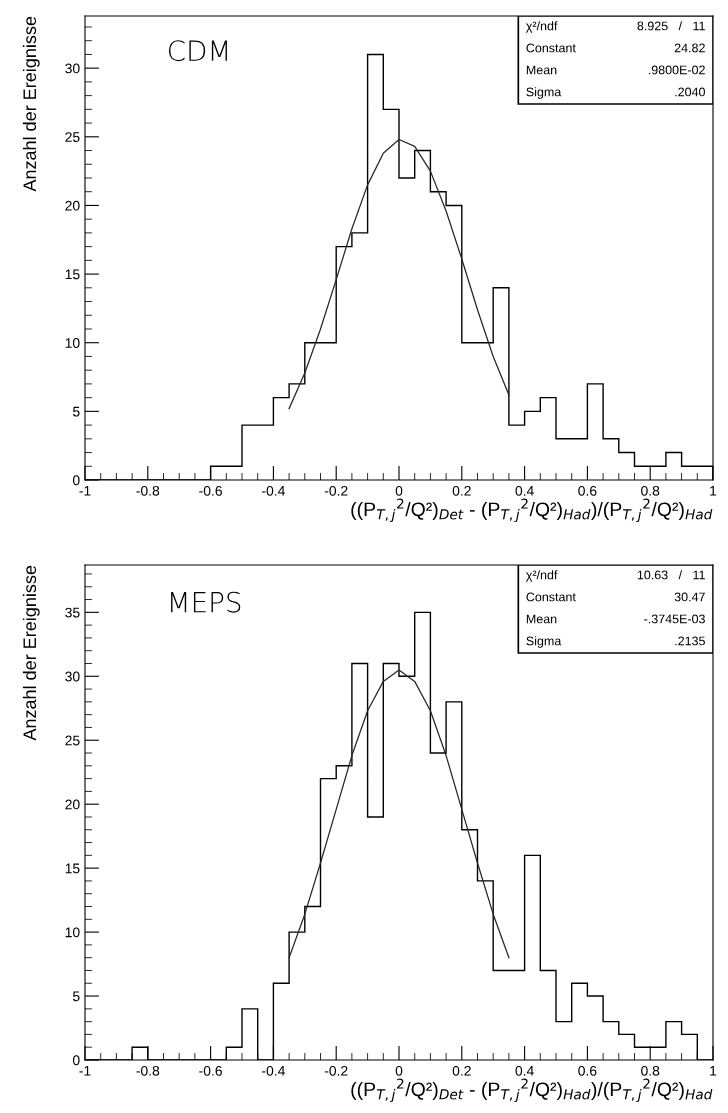  What do you see at coordinates (689, 597) in the screenshot?
I see `annotation: 30.47` at bounding box center [689, 597].